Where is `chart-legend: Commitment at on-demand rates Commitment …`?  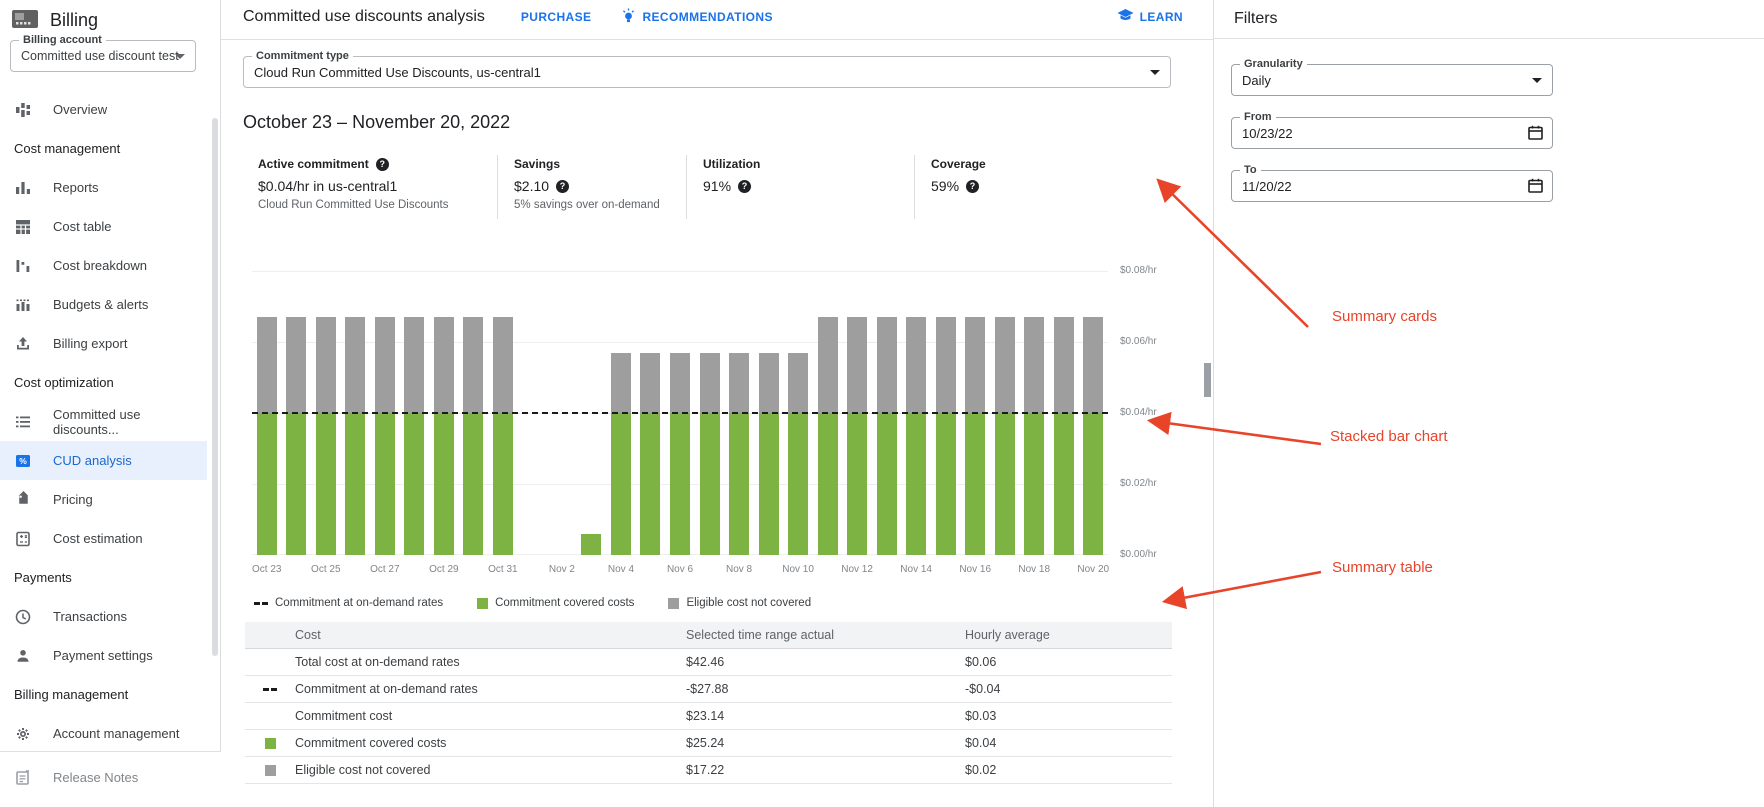
chart-legend: Commitment at on-demand rates Commitment … is located at coordinates (532, 603).